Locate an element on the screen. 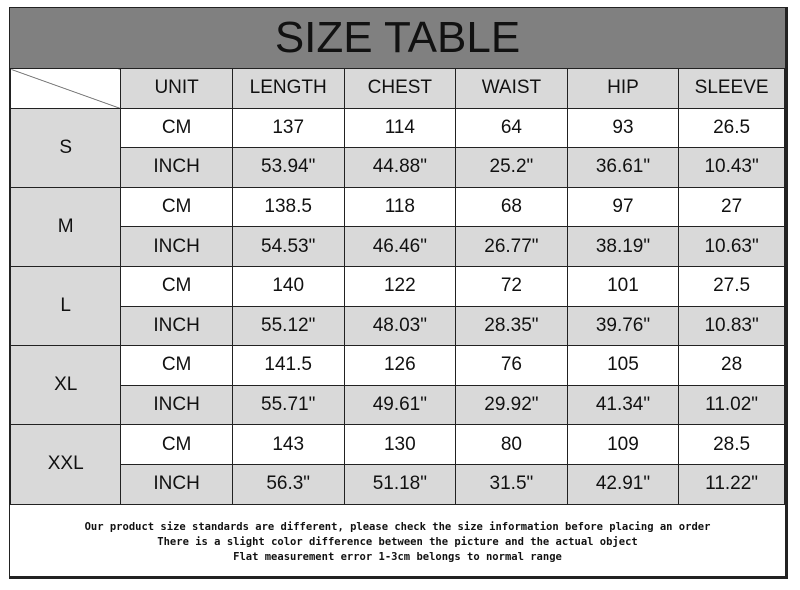 Image resolution: width=800 pixels, height=590 pixels. page-title: SIZE TABLE is located at coordinates (397, 38).